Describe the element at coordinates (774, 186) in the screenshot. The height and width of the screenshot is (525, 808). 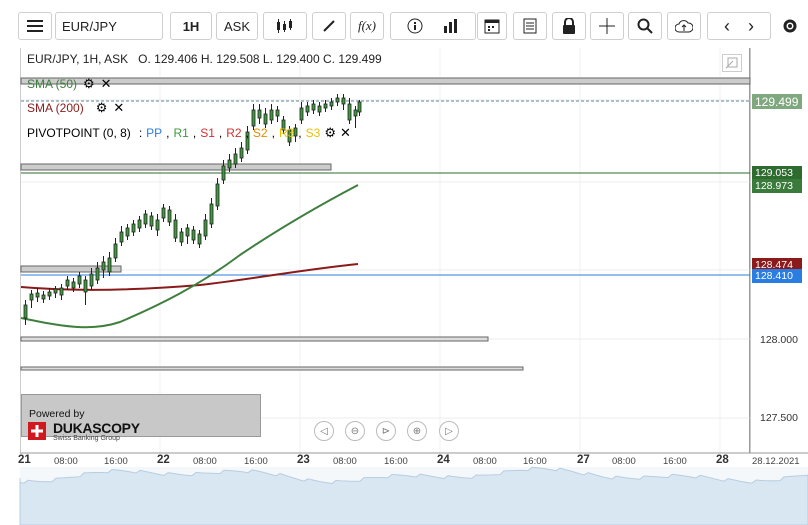
I see `price-tag-value: 128.973` at that location.